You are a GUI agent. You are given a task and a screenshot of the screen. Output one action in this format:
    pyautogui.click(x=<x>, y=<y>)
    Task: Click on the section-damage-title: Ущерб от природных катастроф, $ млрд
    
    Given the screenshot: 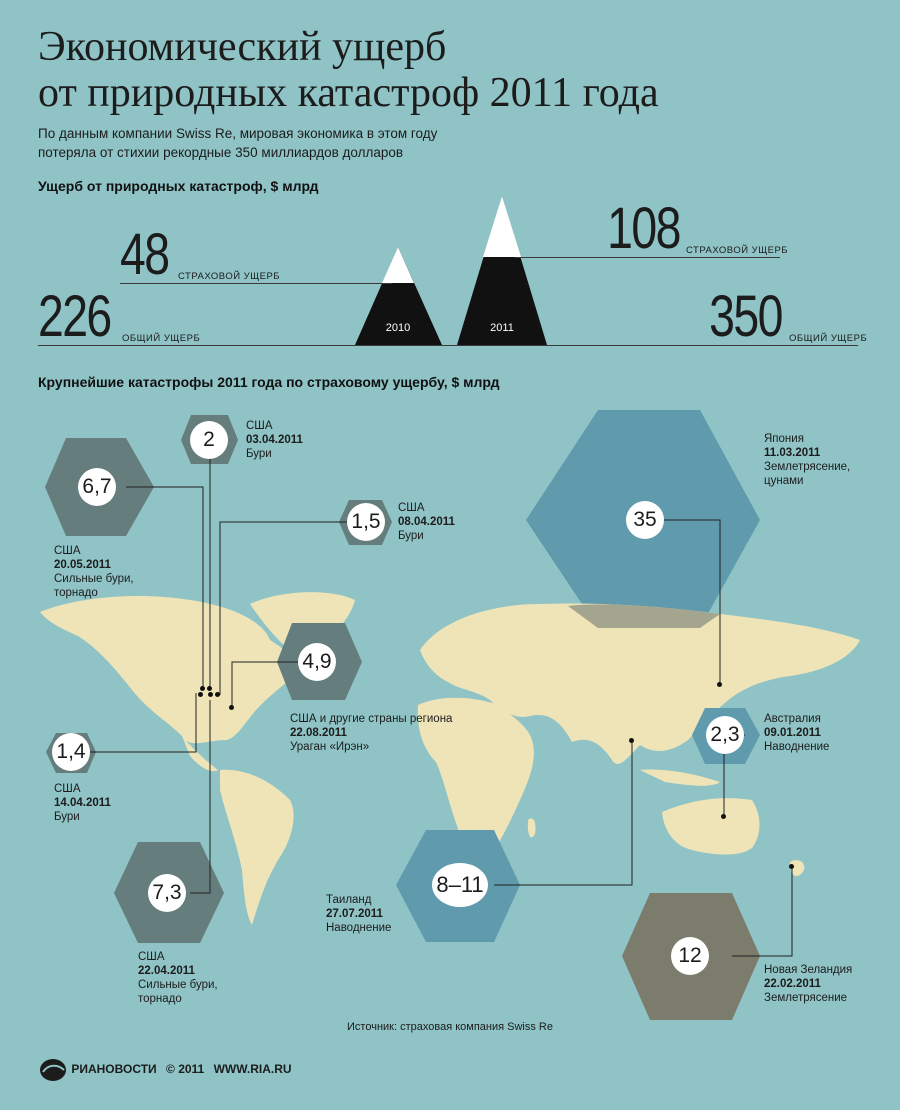 What is the action you would take?
    pyautogui.click(x=178, y=186)
    